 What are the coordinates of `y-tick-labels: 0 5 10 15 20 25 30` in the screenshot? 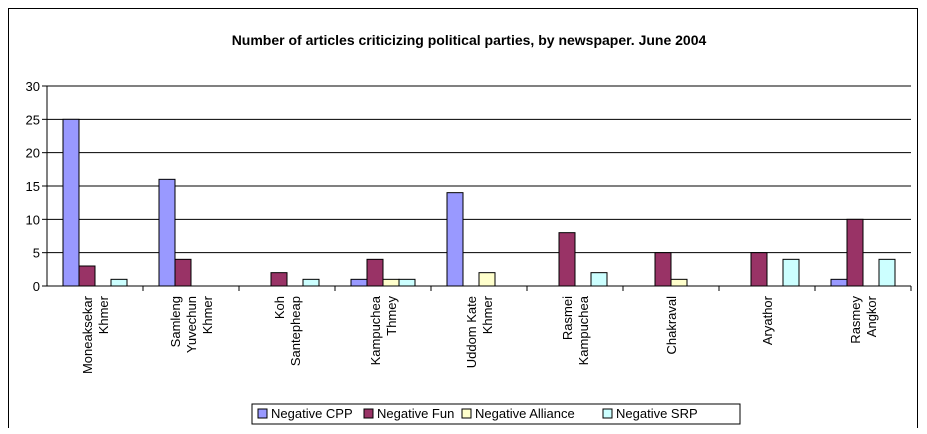 It's located at (33, 186).